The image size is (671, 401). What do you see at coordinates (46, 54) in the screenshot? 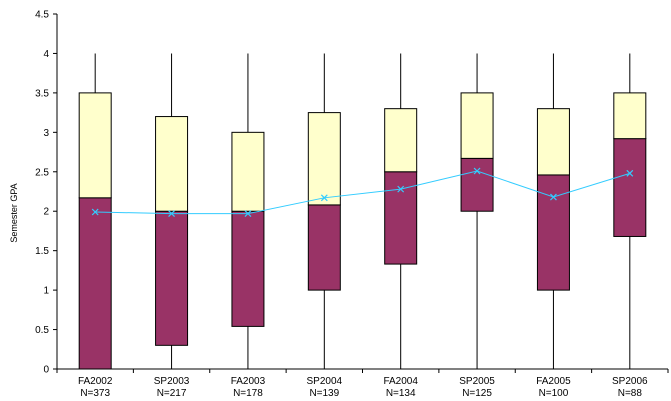
I see `y-tick-label: 4` at bounding box center [46, 54].